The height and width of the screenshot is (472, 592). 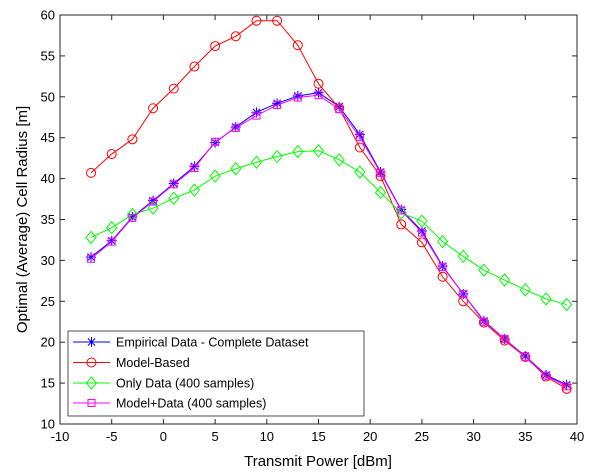 I want to click on x-tick-label: 10, so click(x=267, y=436).